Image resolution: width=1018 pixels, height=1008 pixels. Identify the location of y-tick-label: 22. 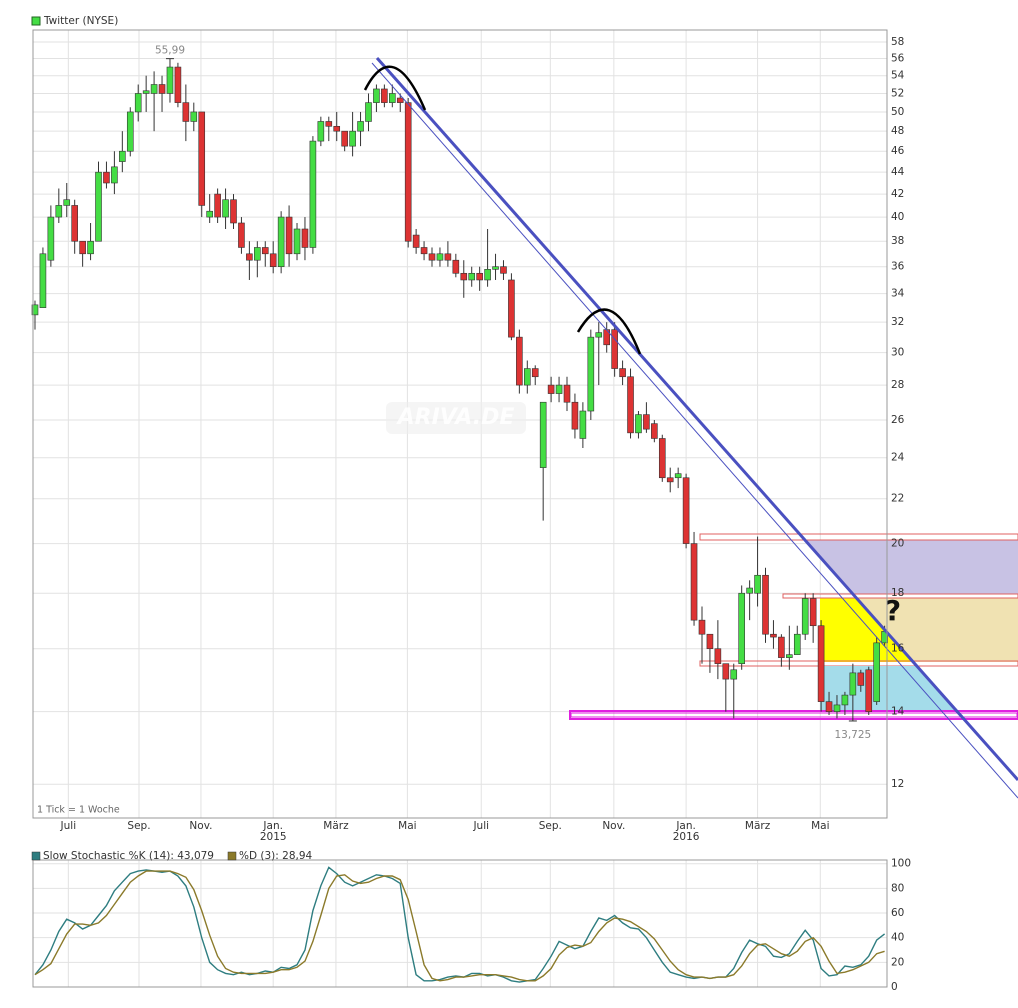
(897, 499).